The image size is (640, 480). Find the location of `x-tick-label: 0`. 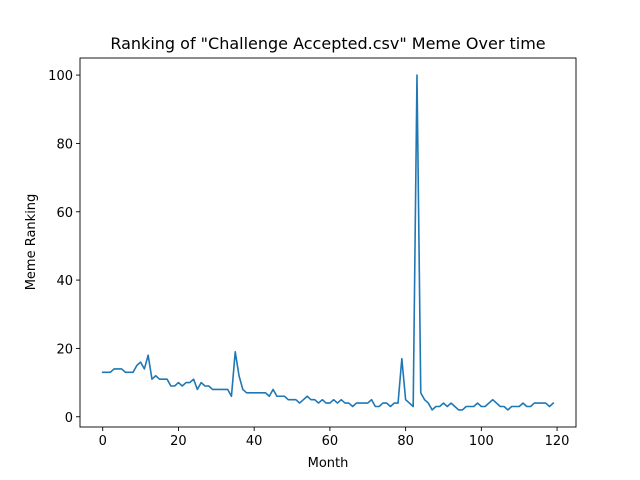

x-tick-label: 0 is located at coordinates (103, 441).